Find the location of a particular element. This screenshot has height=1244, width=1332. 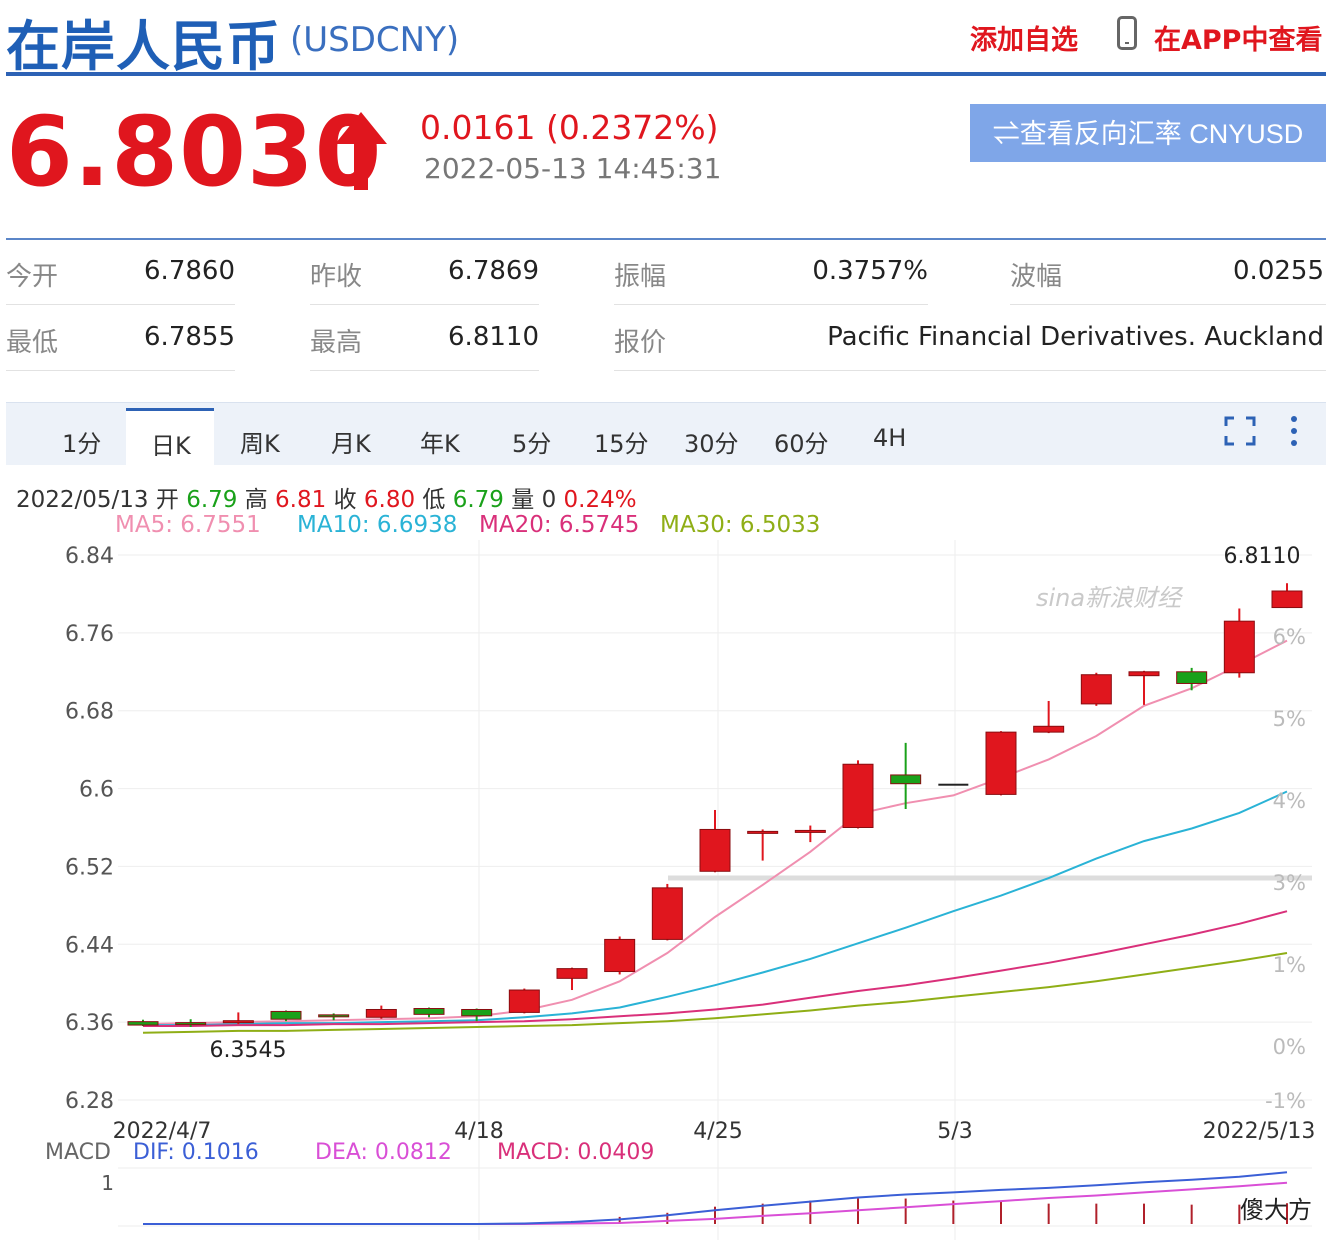

pct-tick-label: 5% is located at coordinates (1289, 719).